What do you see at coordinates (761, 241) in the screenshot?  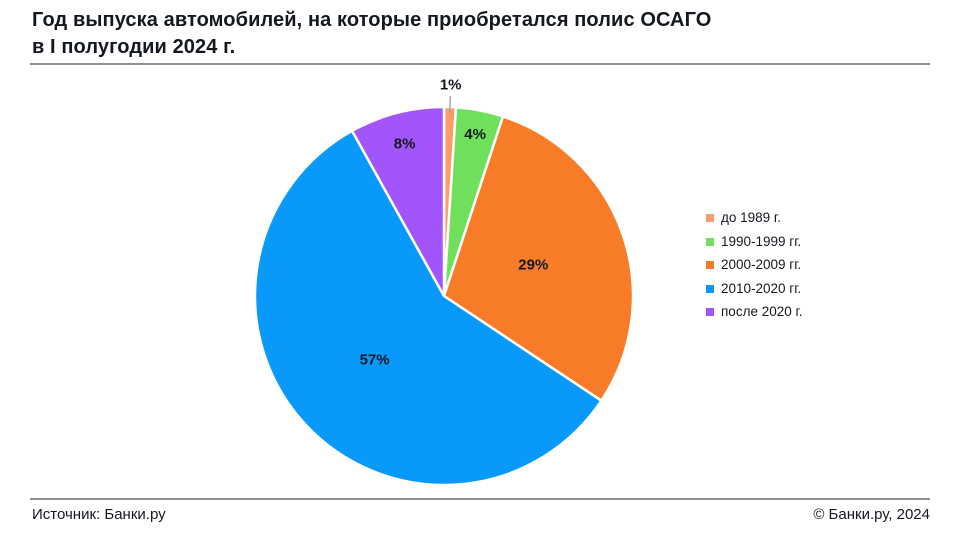 I see `legend-label: 1990-1999 гг.` at bounding box center [761, 241].